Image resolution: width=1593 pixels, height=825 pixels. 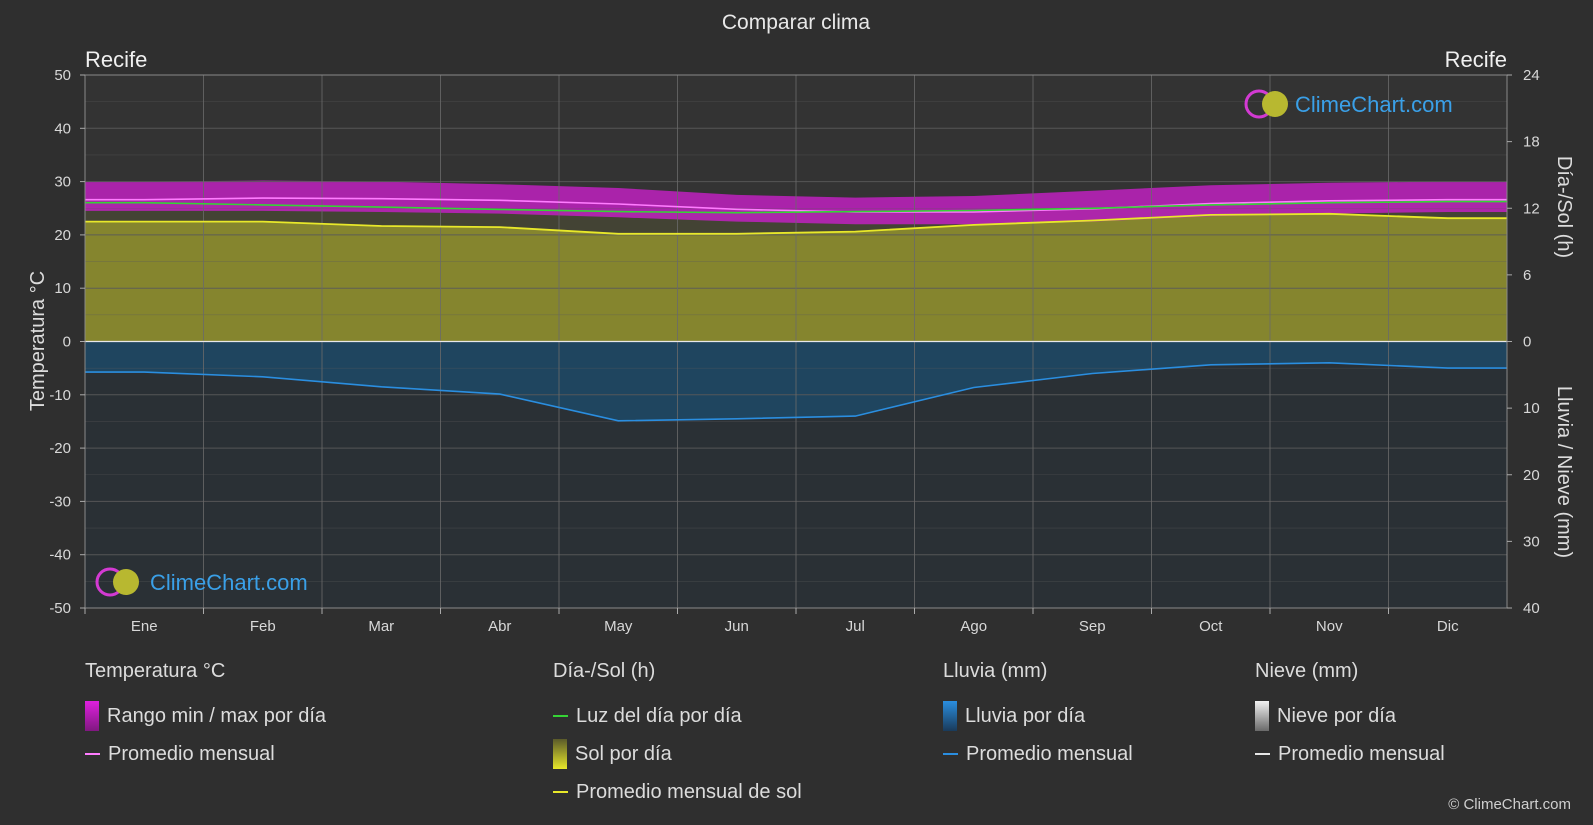 I want to click on x-tick-label: Mar, so click(x=381, y=626).